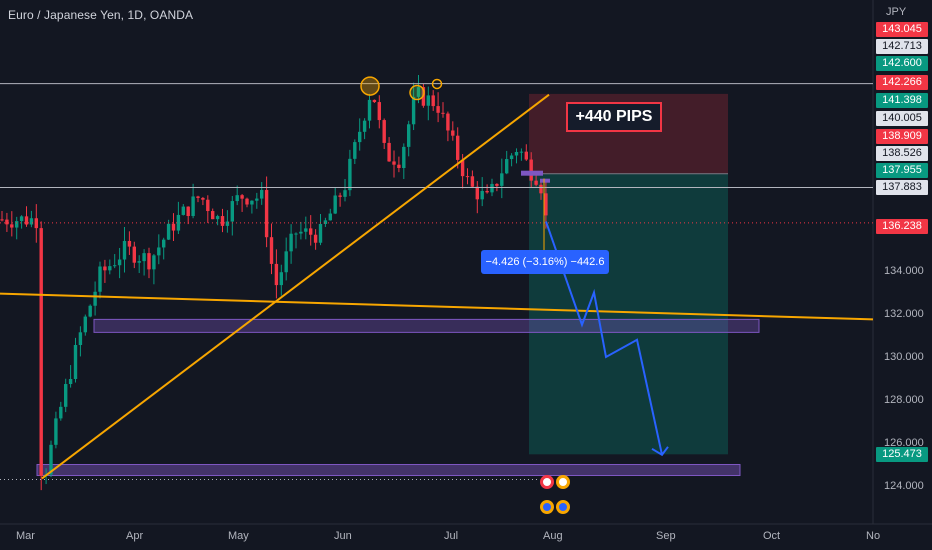 The image size is (932, 550). Describe the element at coordinates (904, 357) in the screenshot. I see `price-axis-label: 130.000` at that location.